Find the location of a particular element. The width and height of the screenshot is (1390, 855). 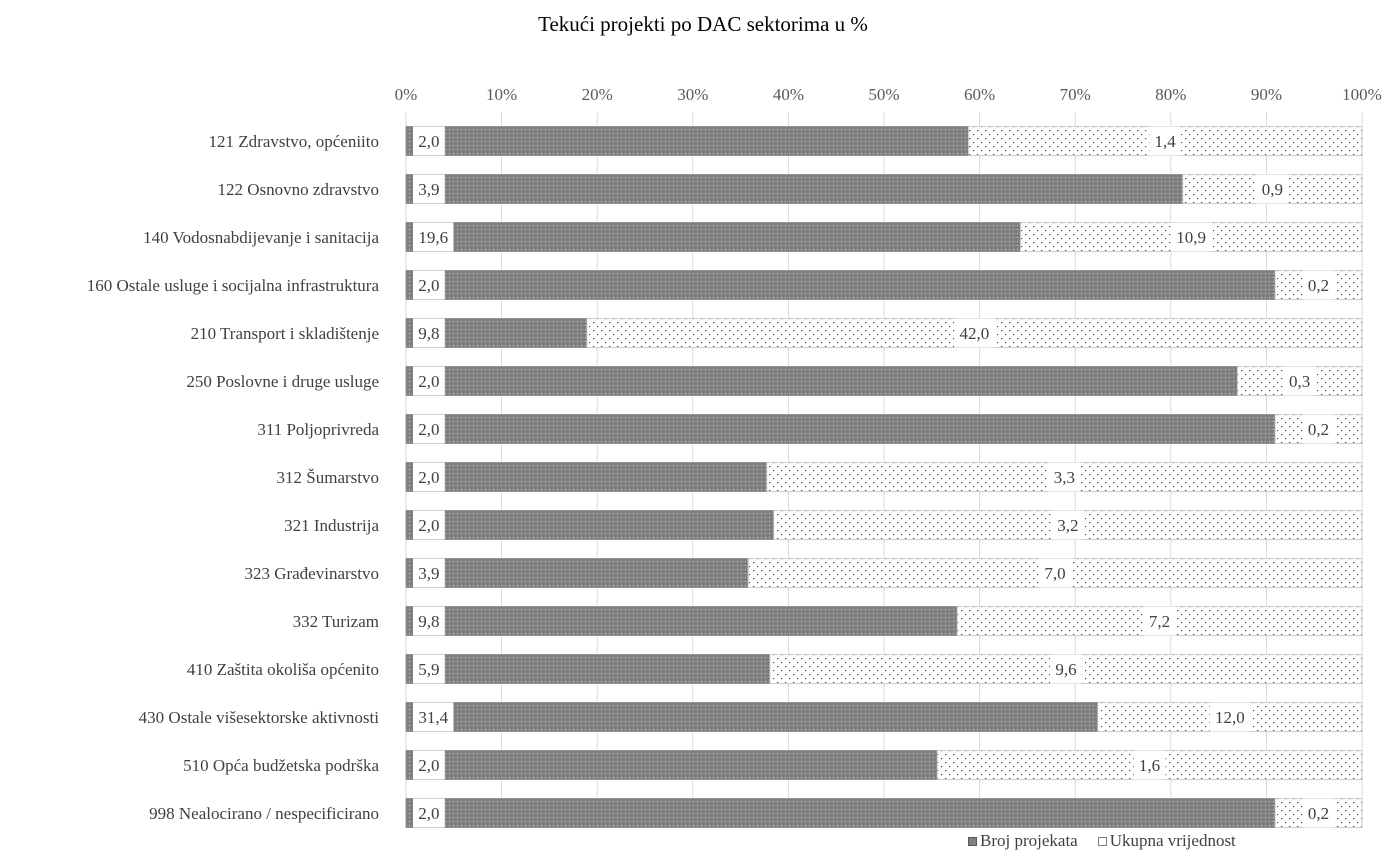

x-tick-label: 50% is located at coordinates (883, 94).